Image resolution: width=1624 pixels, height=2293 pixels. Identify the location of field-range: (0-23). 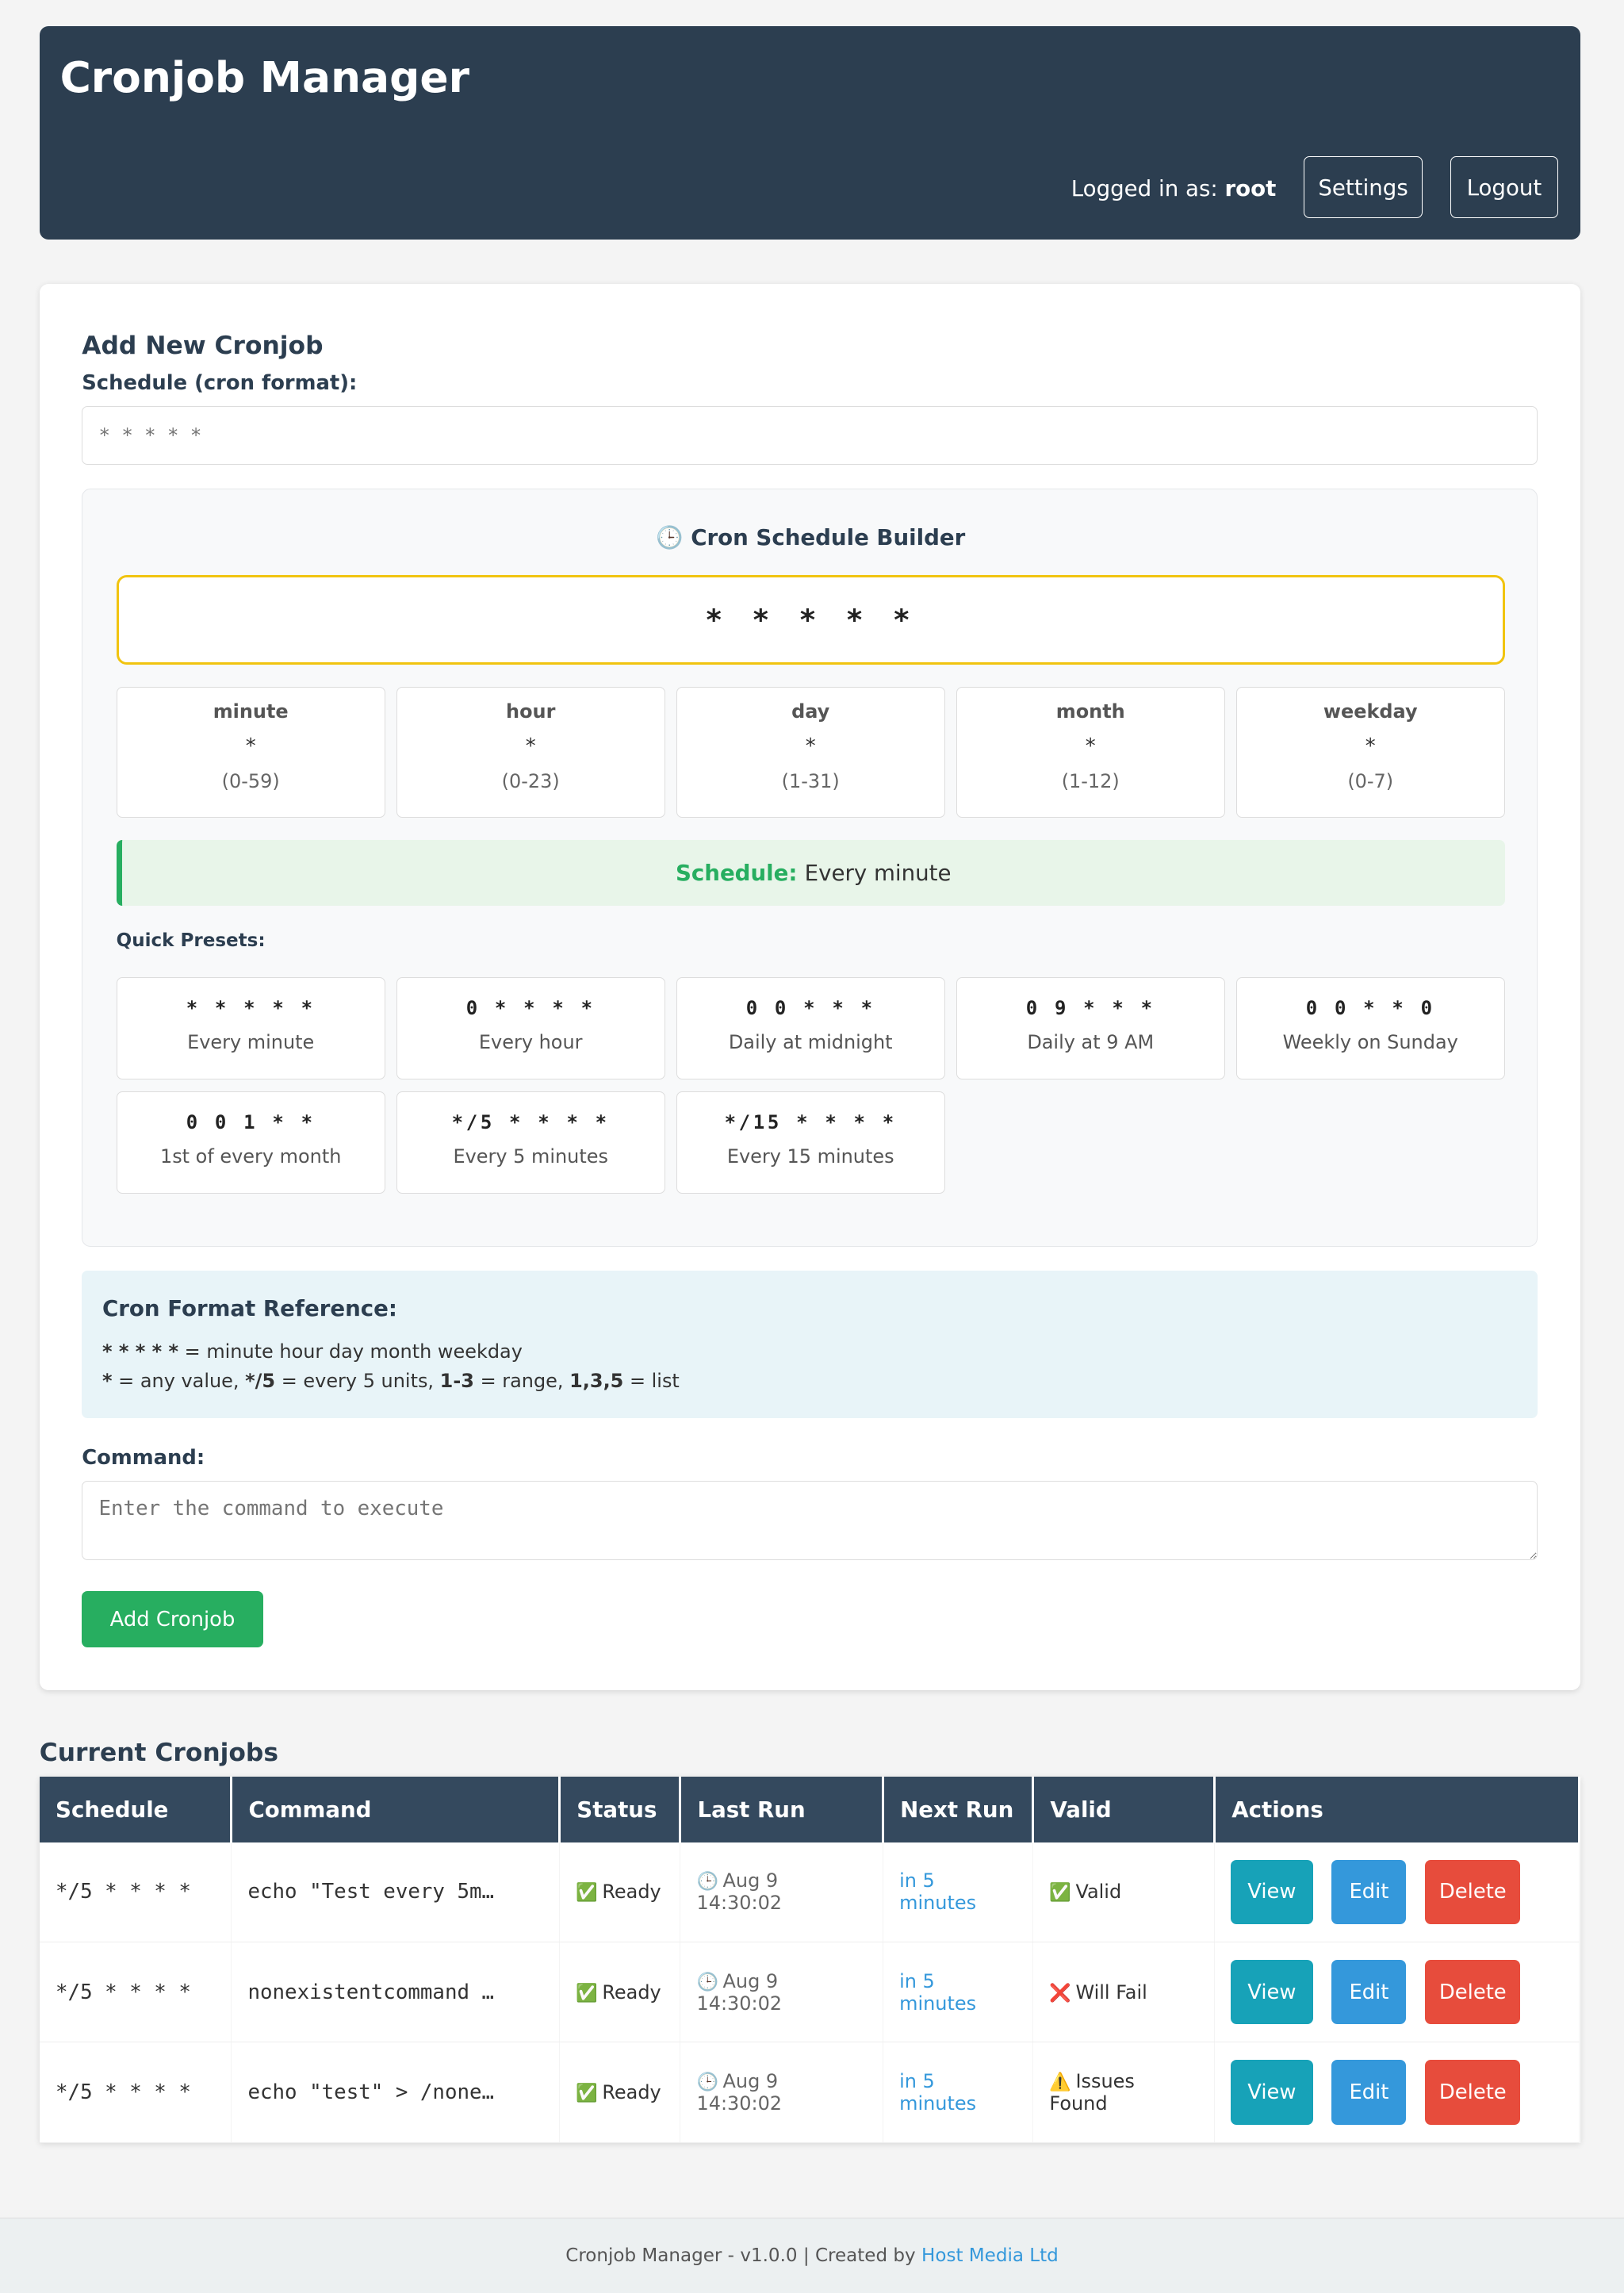
(530, 780).